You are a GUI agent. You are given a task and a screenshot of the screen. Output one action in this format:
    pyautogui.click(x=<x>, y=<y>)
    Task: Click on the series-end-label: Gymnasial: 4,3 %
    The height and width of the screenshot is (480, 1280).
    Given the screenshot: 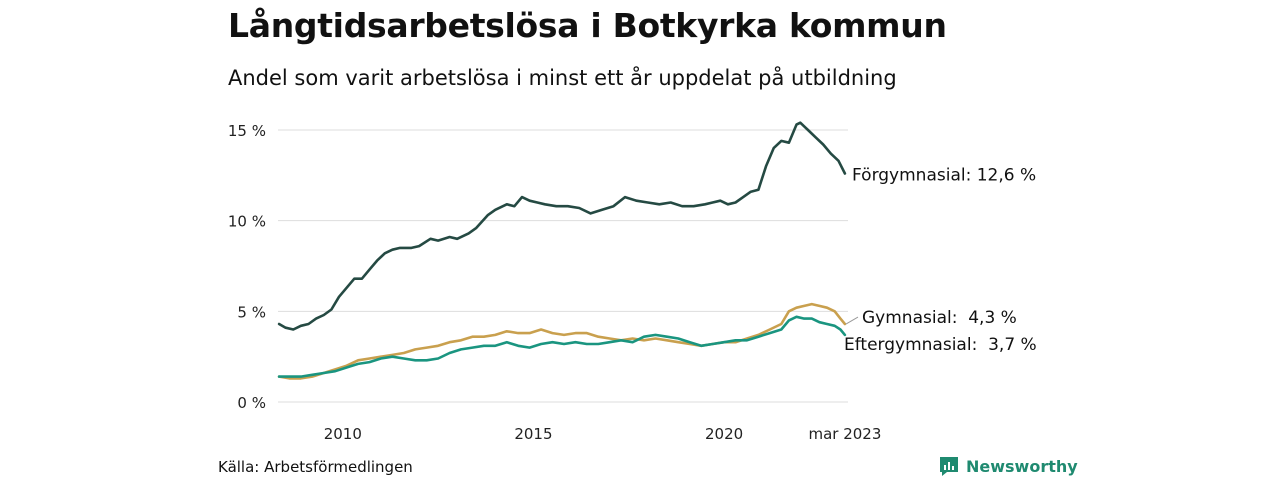 What is the action you would take?
    pyautogui.click(x=939, y=318)
    